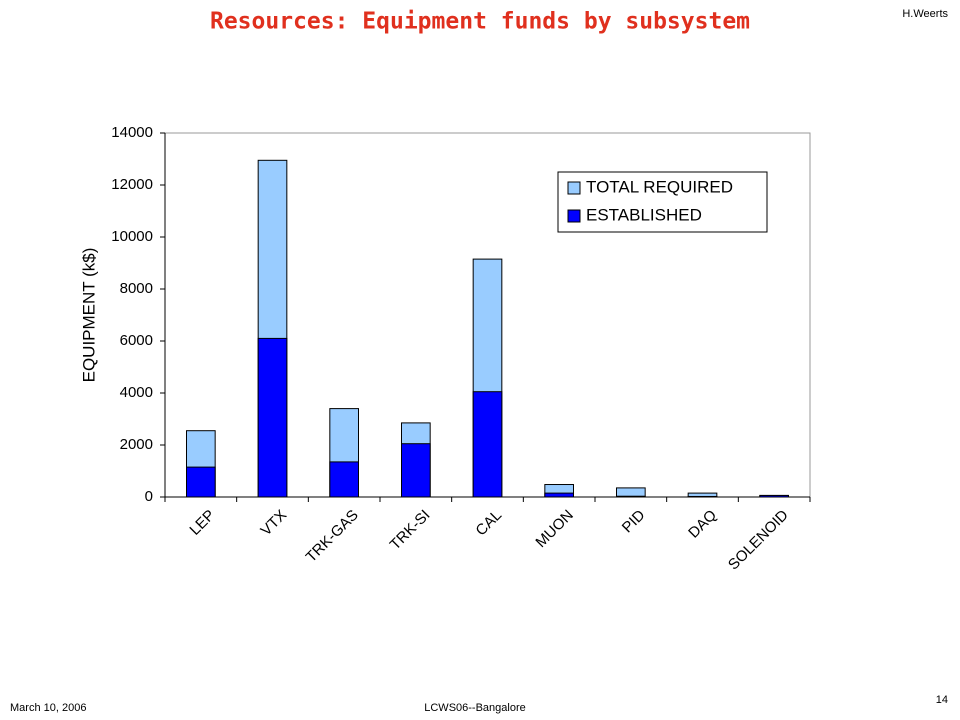 Image resolution: width=960 pixels, height=720 pixels. Describe the element at coordinates (644, 214) in the screenshot. I see `legend-label: ESTABLISHED` at that location.